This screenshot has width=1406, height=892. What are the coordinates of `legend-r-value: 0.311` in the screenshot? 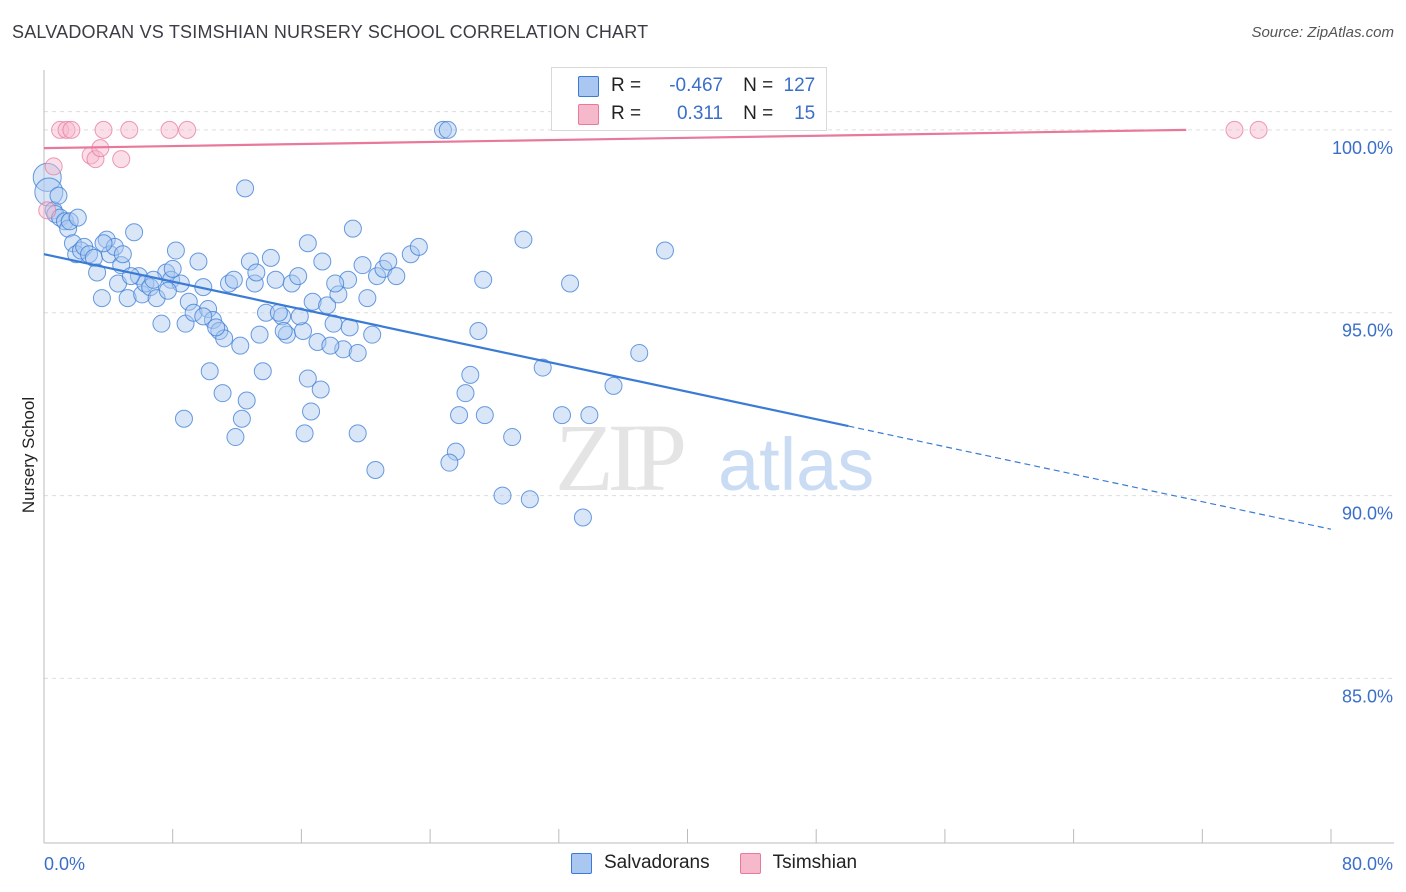 It's located at (700, 113).